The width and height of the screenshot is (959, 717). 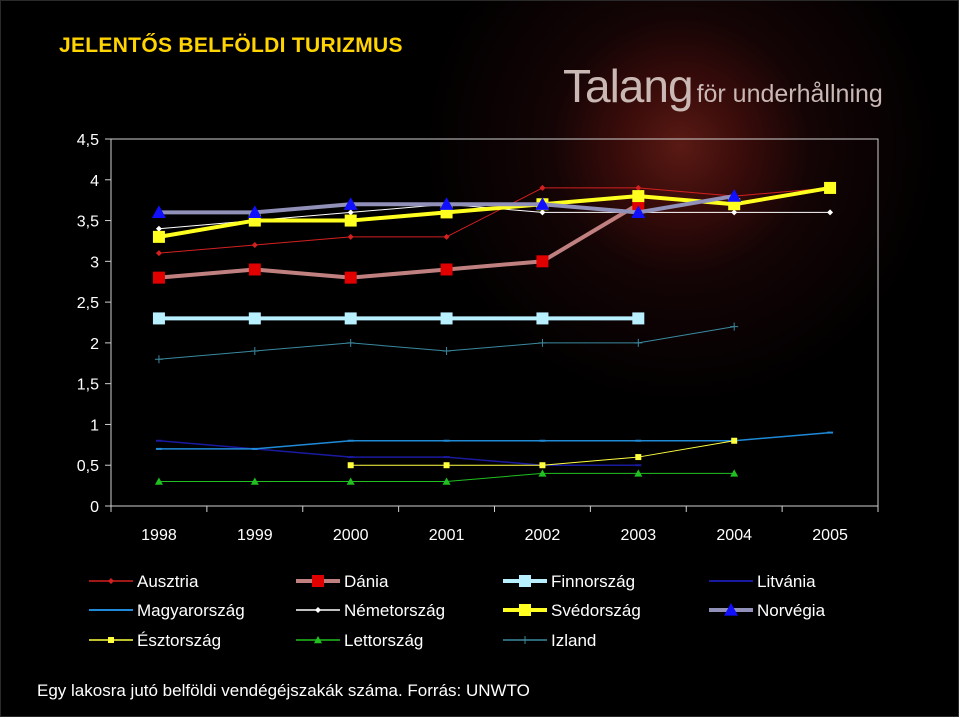 I want to click on brand-logo: Talang för underhållning, so click(x=723, y=86).